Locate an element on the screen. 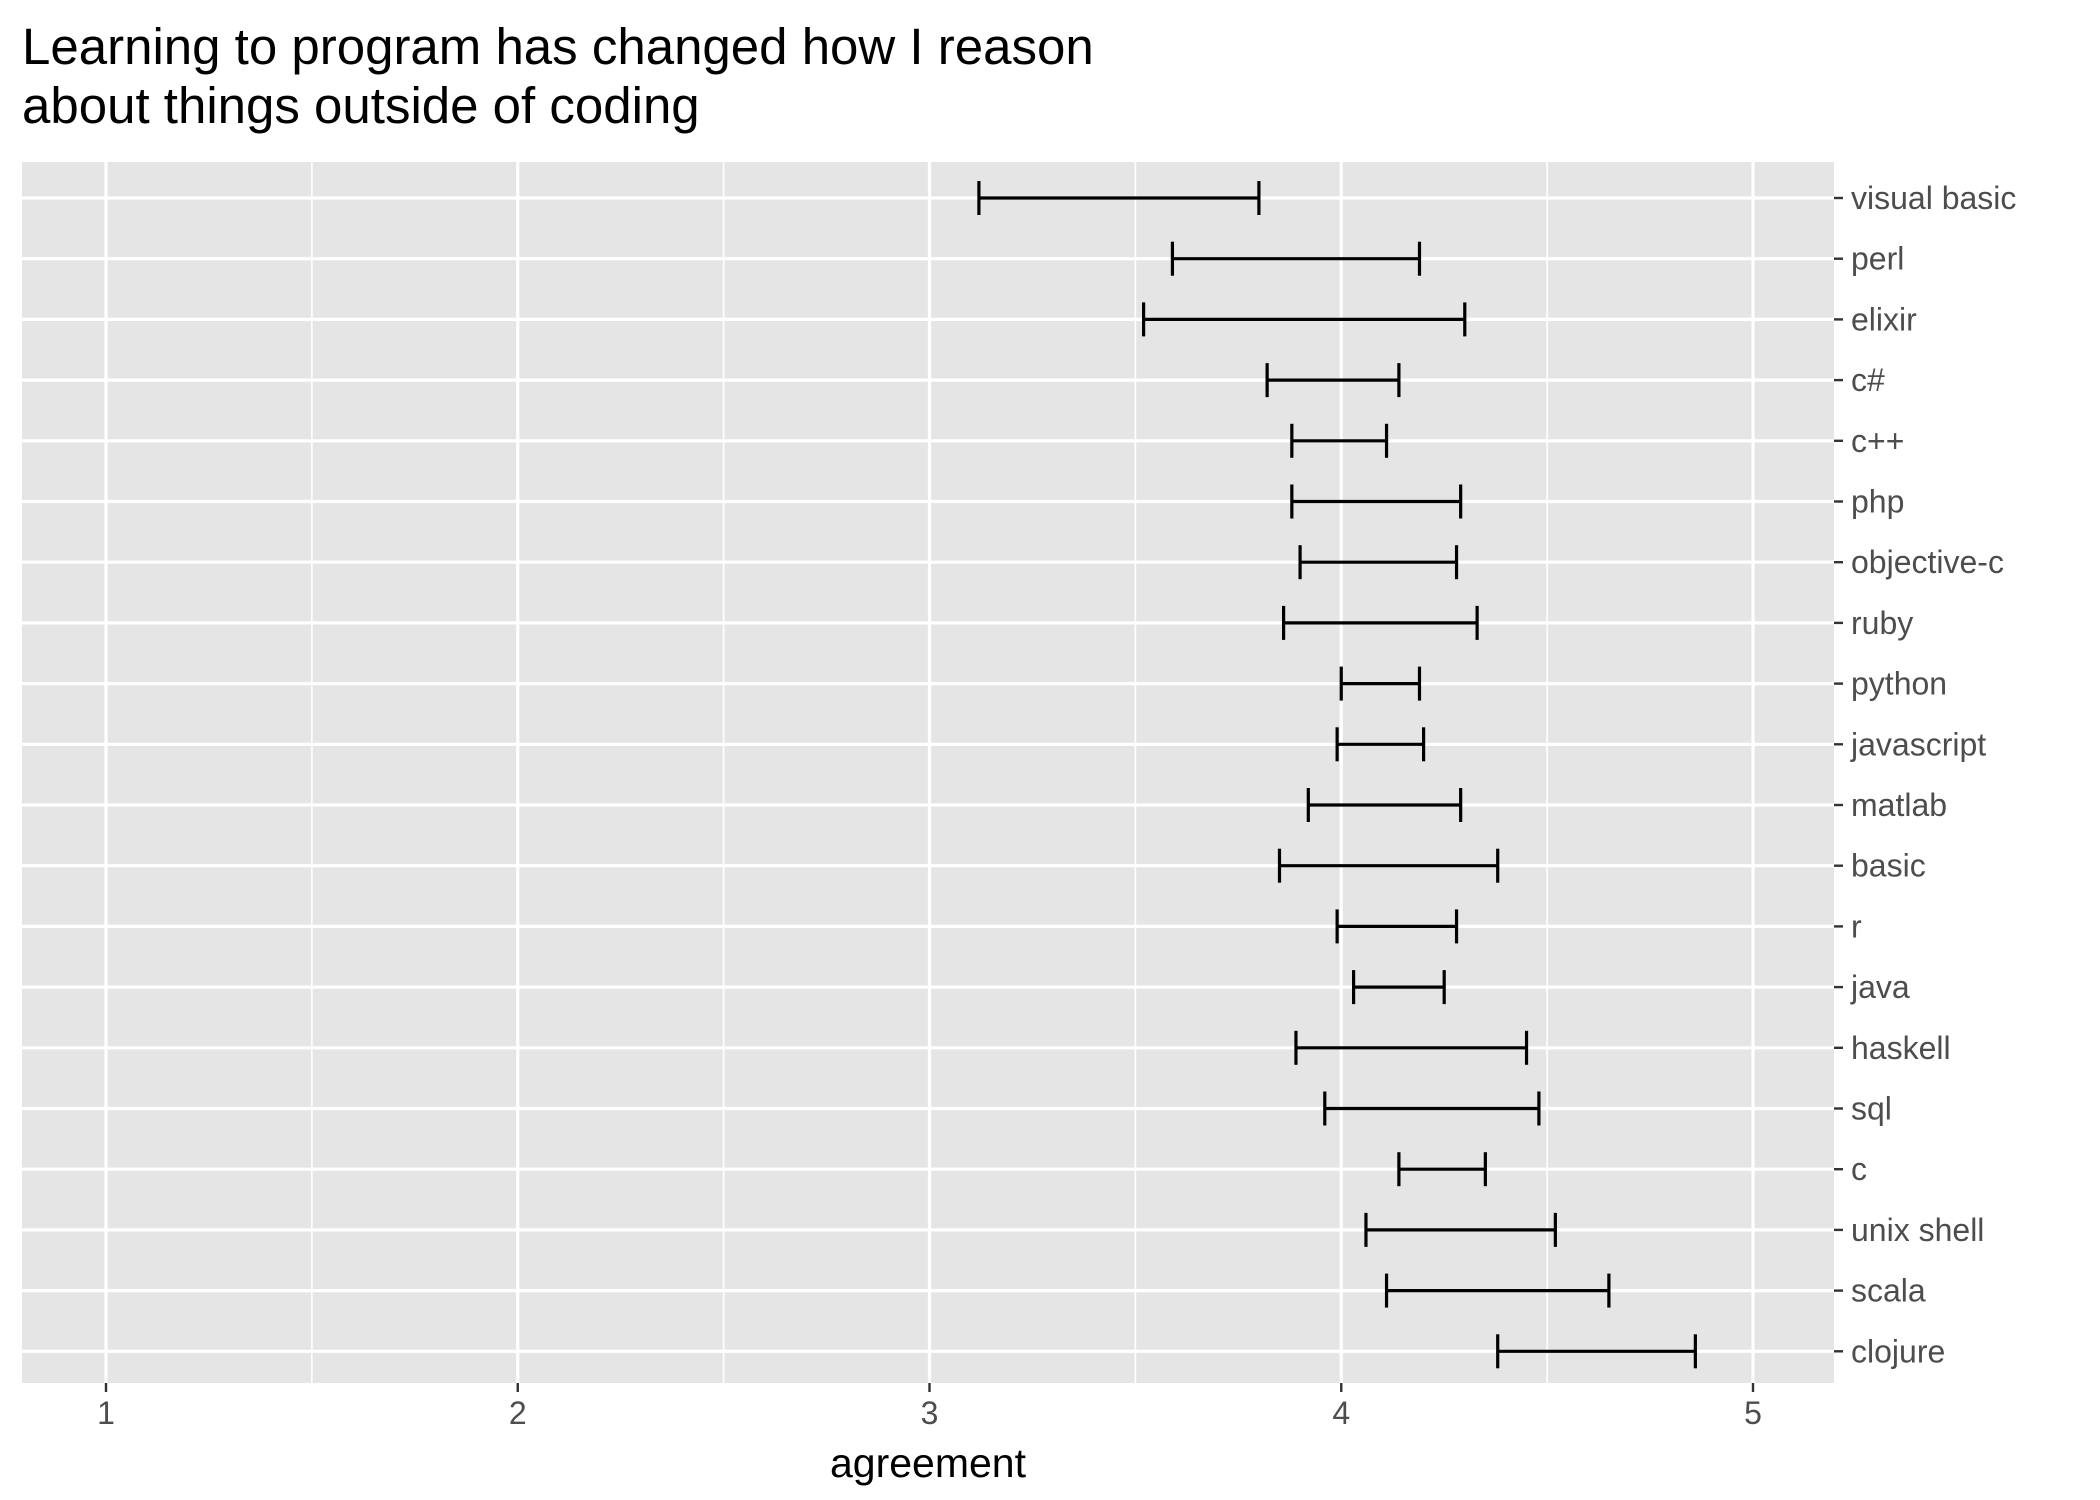  x-axis-label: agreement is located at coordinates (928, 1463).